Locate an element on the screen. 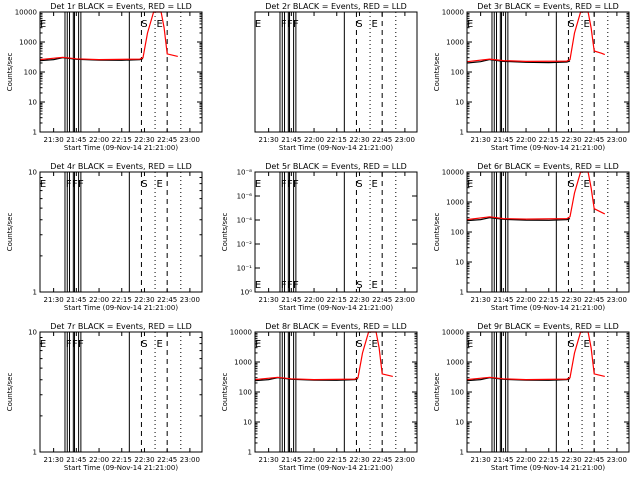 The width and height of the screenshot is (640, 480). panel-title: Det 4r BLACK = Events, RED = LLD is located at coordinates (121, 166).